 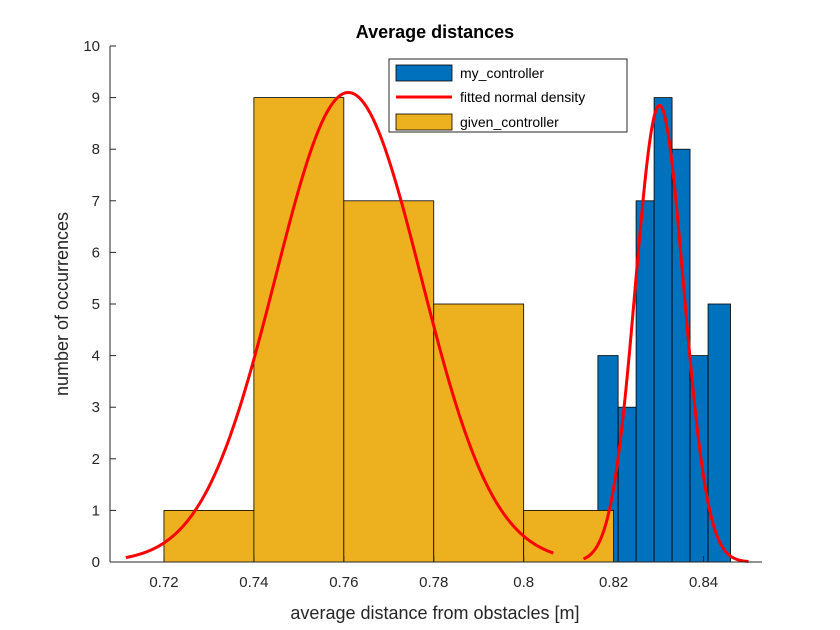 What do you see at coordinates (253, 582) in the screenshot?
I see `x-tick-label-0.74: 0.74` at bounding box center [253, 582].